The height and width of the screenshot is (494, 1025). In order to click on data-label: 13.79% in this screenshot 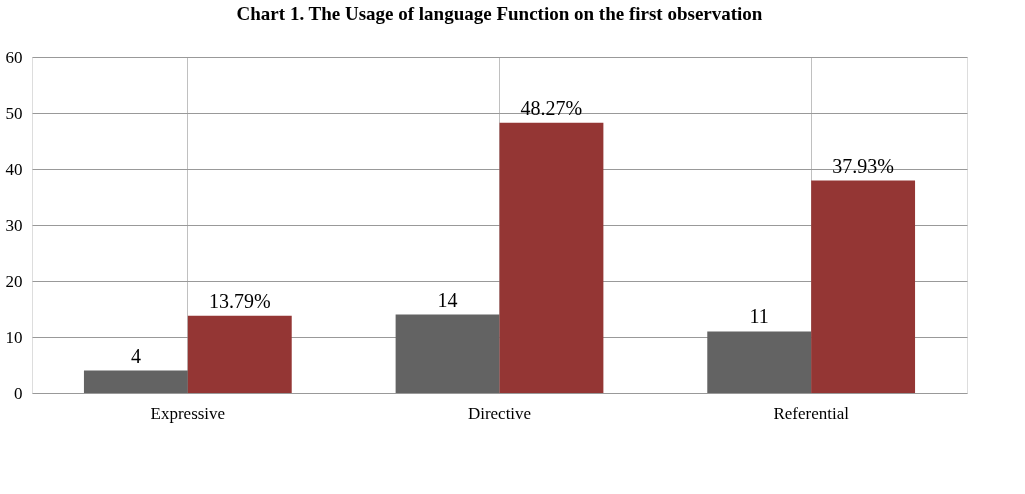, I will do `click(239, 300)`.